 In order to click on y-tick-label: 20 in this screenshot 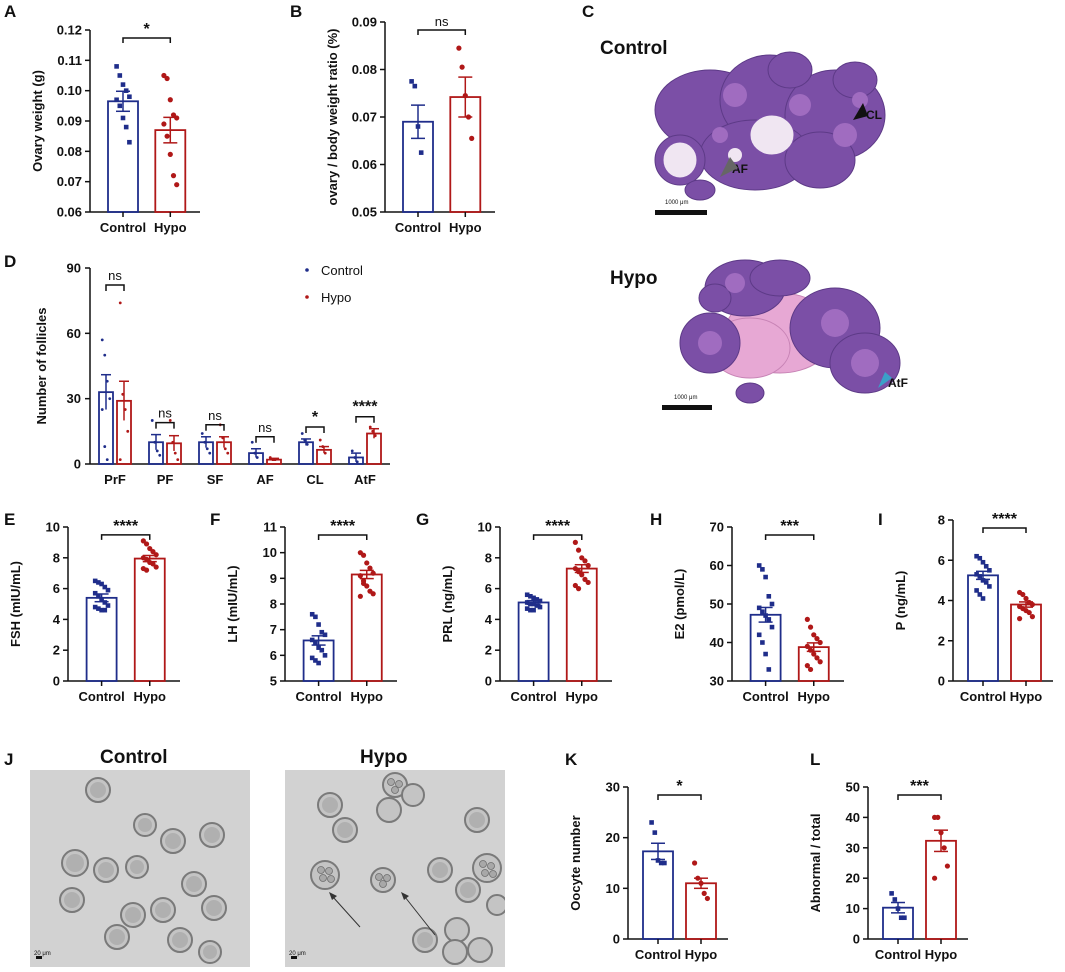, I will do `click(853, 878)`.